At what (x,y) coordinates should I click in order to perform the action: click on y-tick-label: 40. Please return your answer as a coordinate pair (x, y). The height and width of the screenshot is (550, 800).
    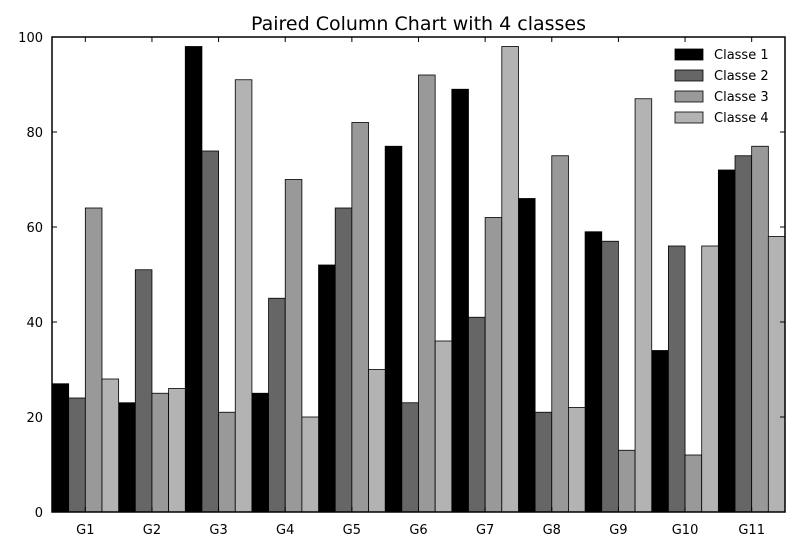
    Looking at the image, I should click on (34, 323).